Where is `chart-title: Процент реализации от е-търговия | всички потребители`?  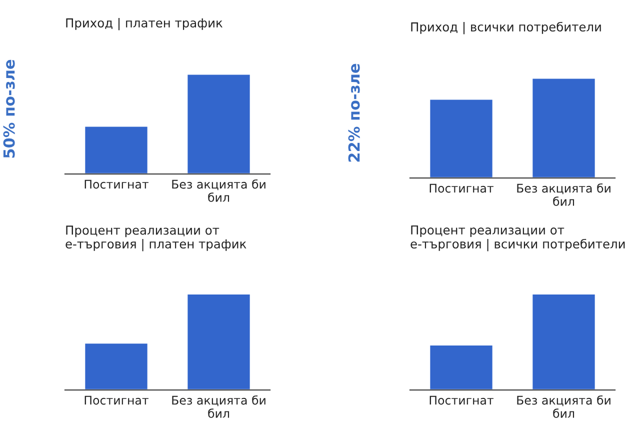
chart-title: Процент реализации от е-търговия | всички потребители is located at coordinates (517, 238).